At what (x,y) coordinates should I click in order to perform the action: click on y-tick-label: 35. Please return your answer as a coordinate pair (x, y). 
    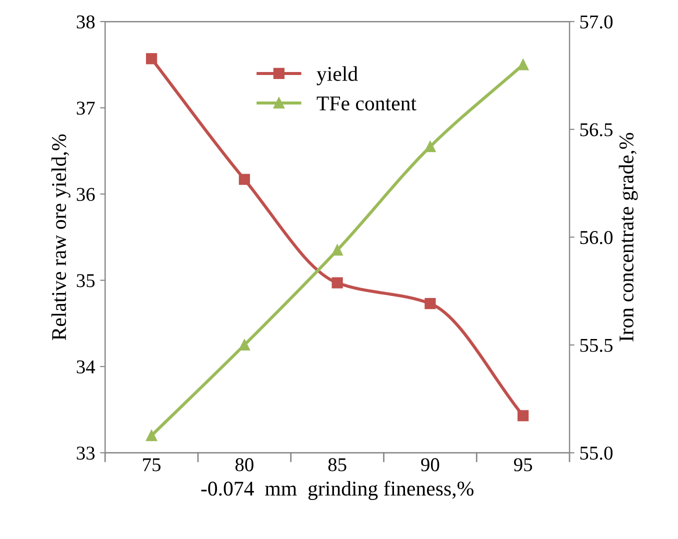
    Looking at the image, I should click on (85, 281).